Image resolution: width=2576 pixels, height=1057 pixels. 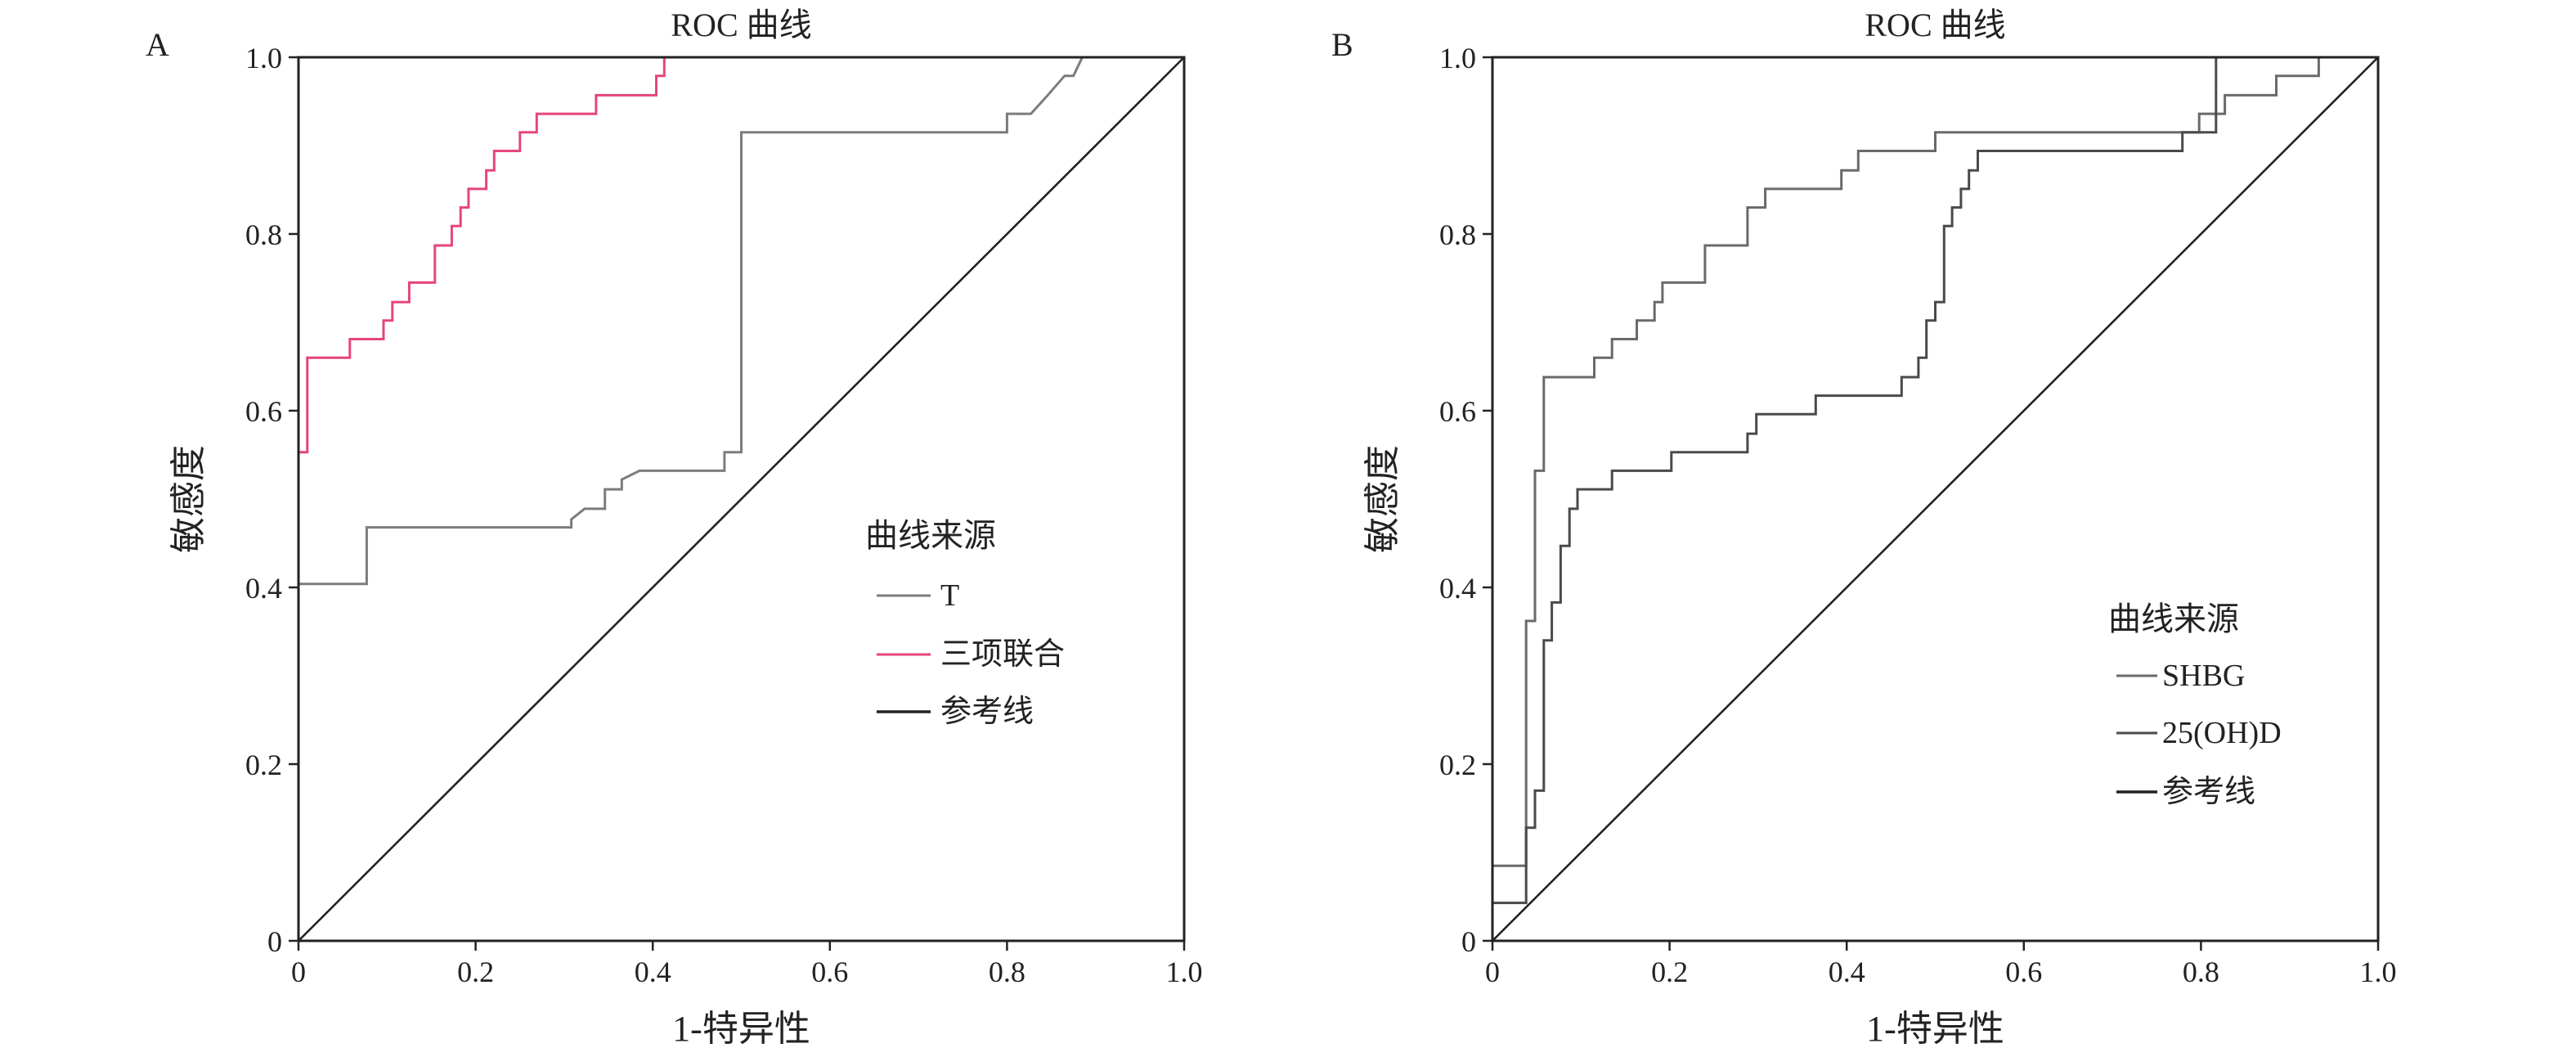 I want to click on panel-letter: A, so click(x=158, y=44).